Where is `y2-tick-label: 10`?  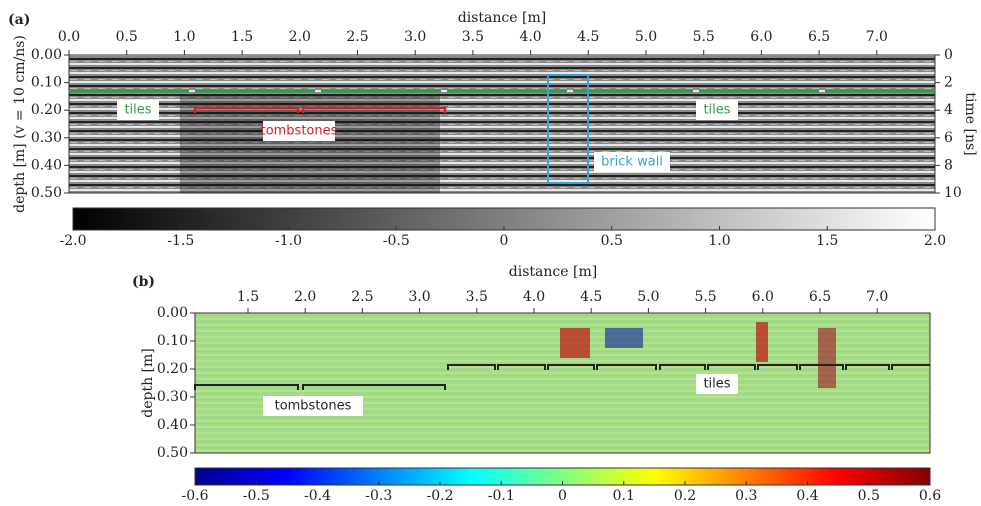
y2-tick-label: 10 is located at coordinates (953, 193).